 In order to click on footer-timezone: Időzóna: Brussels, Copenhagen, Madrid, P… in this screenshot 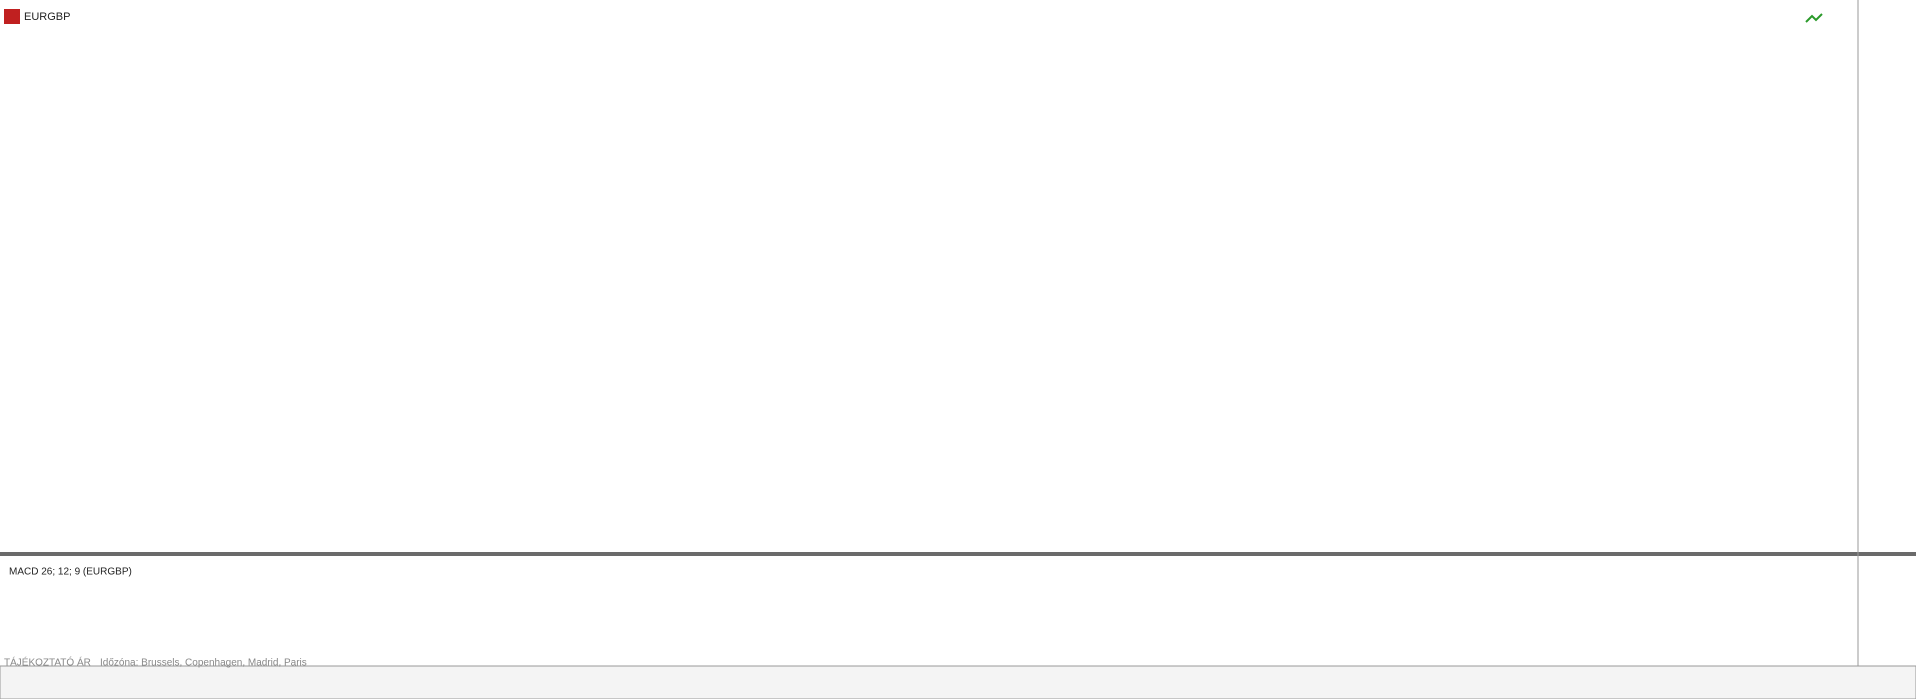, I will do `click(203, 663)`.